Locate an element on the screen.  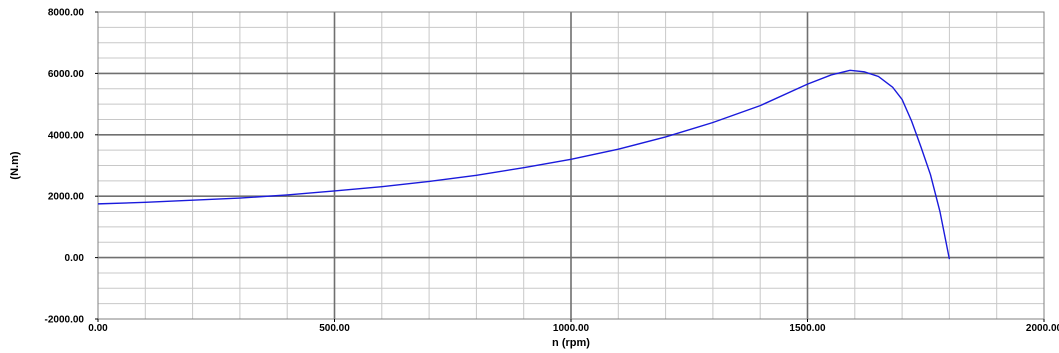
x-axis-ticks: 0.00 500.00 1000.00 1500.00 2000.00 is located at coordinates (573, 326).